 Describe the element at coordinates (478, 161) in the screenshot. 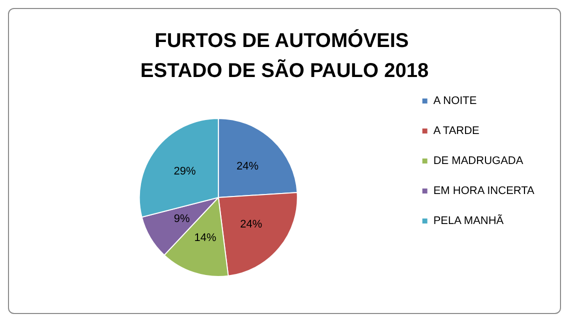

I see `legend-label: DE MADRUGADA` at that location.